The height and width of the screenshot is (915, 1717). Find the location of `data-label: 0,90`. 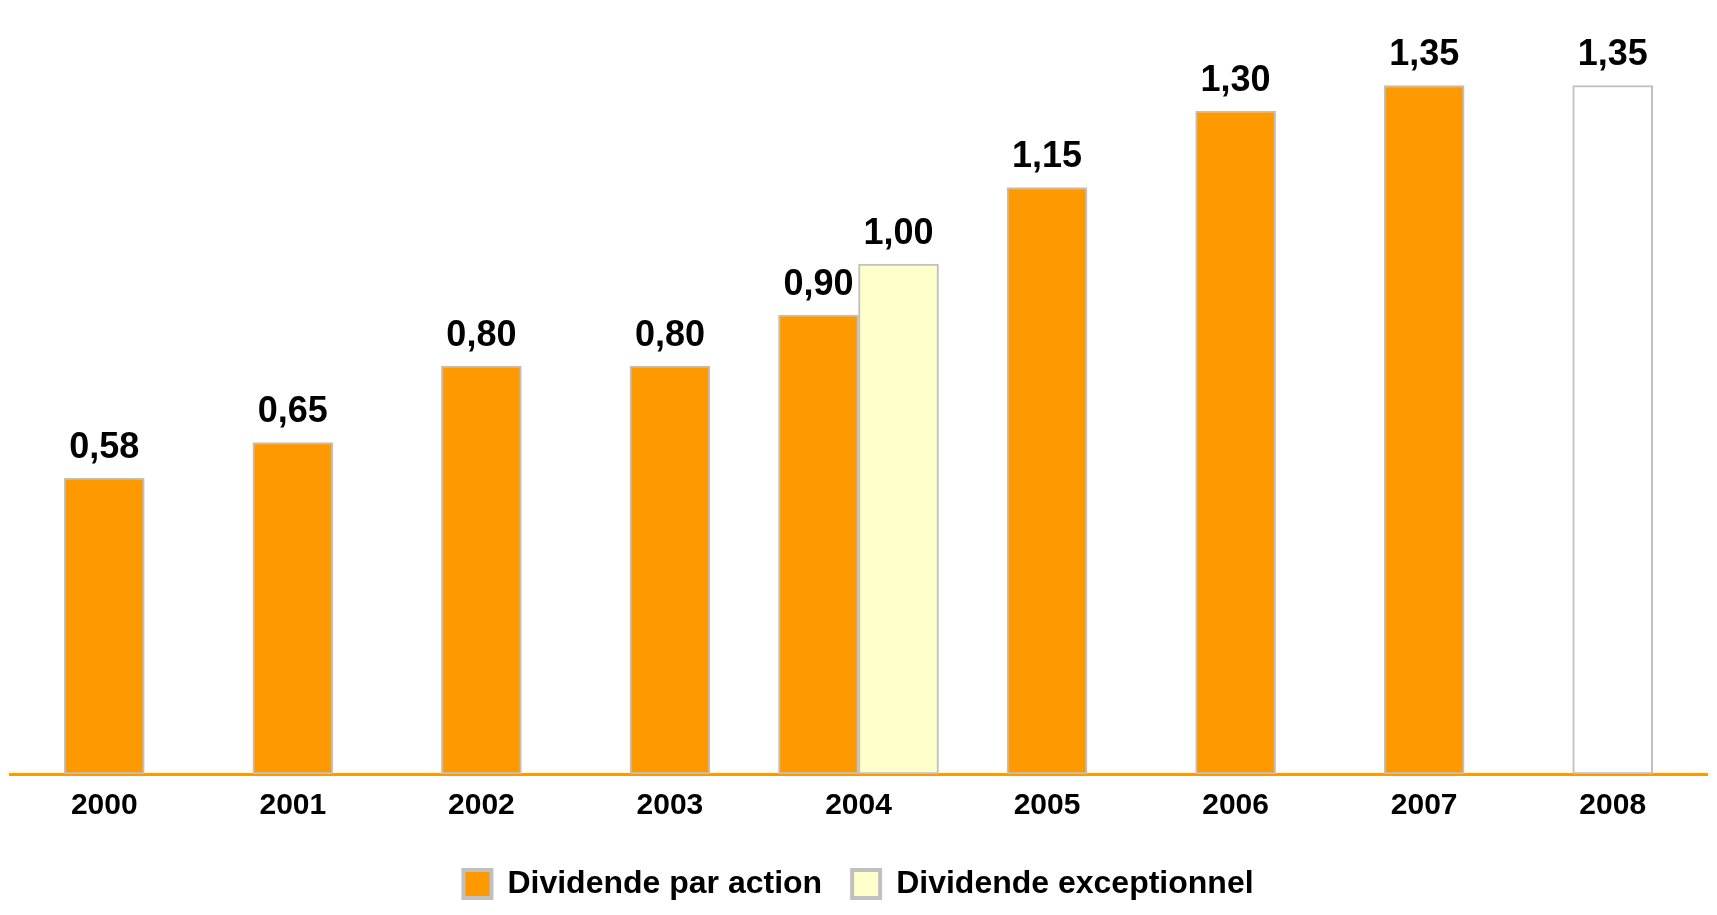

data-label: 0,90 is located at coordinates (818, 282).